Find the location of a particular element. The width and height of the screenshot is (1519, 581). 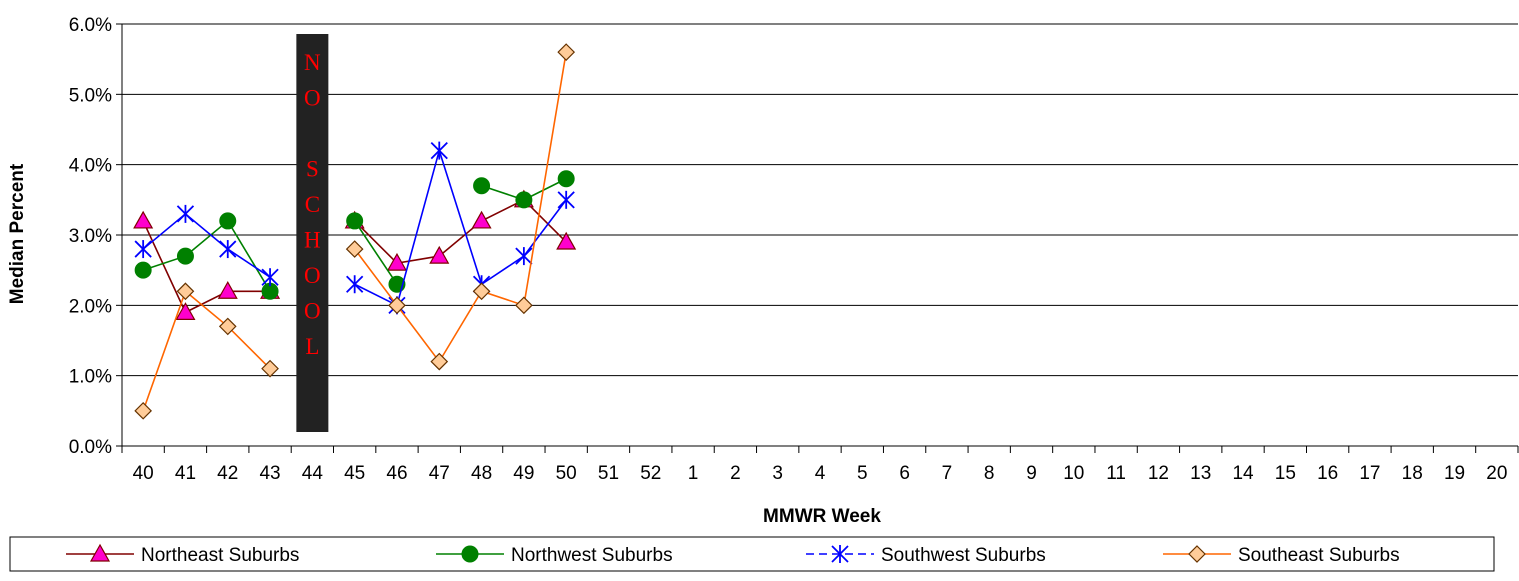

x-tick-label: 5 is located at coordinates (862, 473).